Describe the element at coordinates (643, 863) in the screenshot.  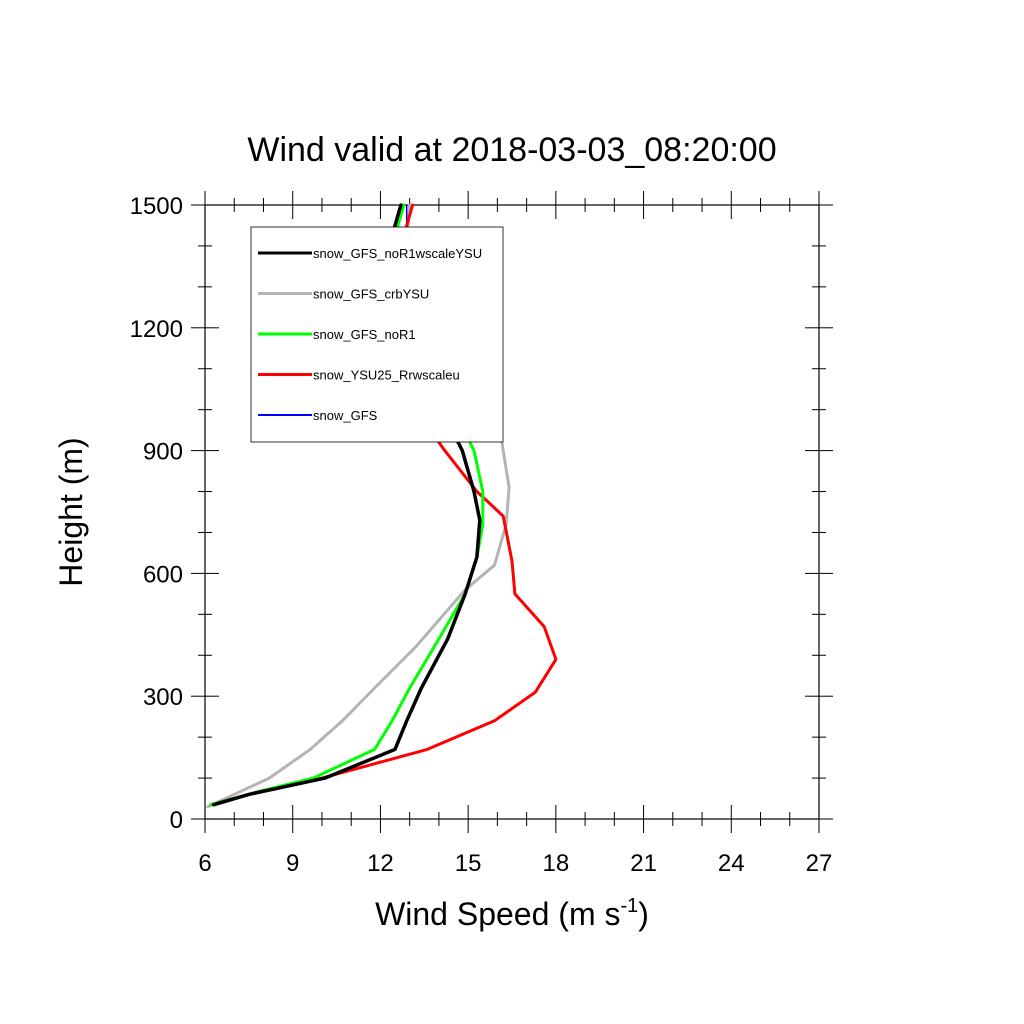
I see `x-tick-label: 21` at that location.